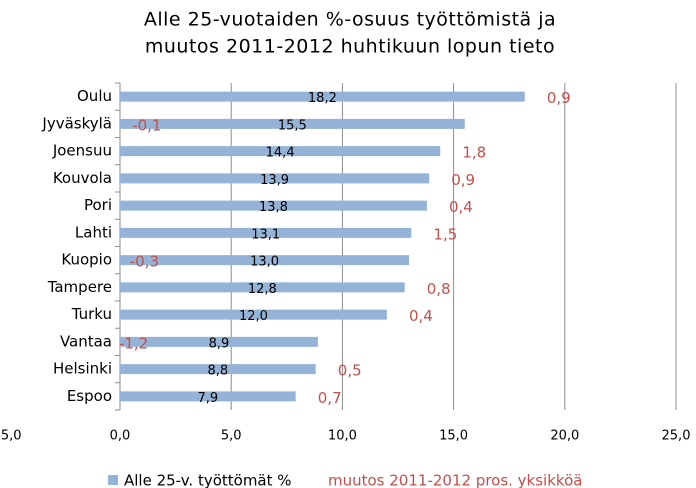 The image size is (696, 488). What do you see at coordinates (350, 47) in the screenshot?
I see `chart-title: muutos 2011-2012 huhtikuun lopun tieto` at bounding box center [350, 47].